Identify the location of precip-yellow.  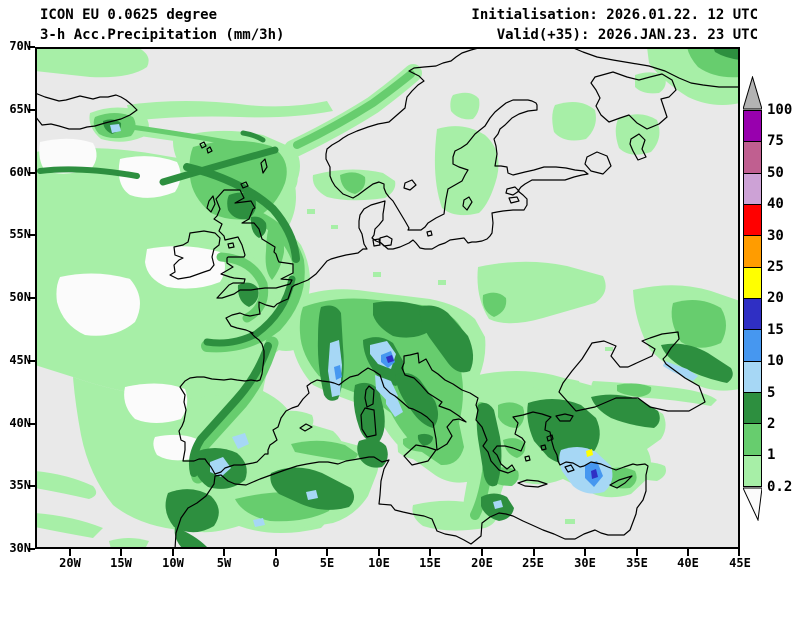
(589, 453).